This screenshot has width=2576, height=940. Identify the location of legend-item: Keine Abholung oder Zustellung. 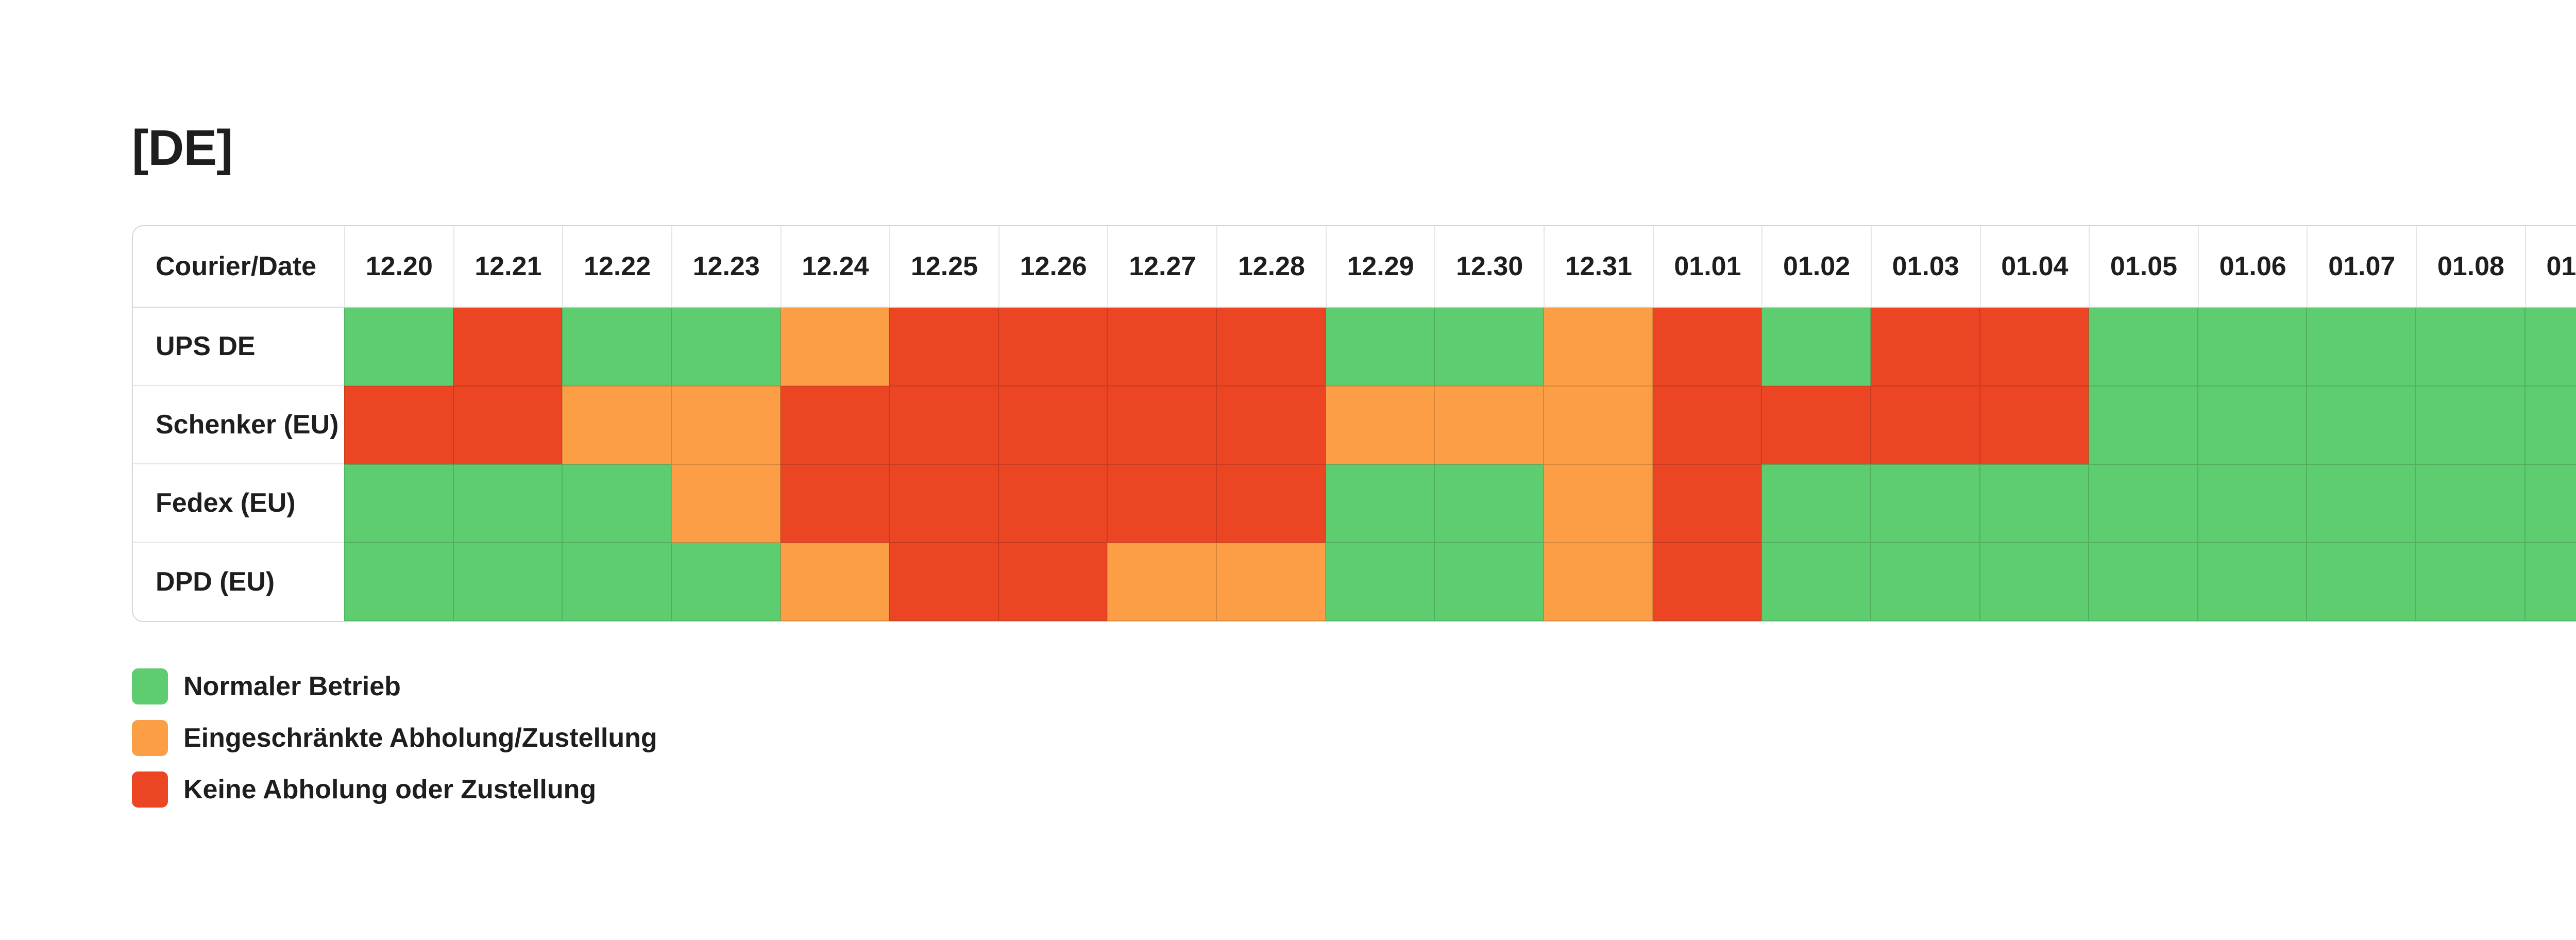
(1354, 789).